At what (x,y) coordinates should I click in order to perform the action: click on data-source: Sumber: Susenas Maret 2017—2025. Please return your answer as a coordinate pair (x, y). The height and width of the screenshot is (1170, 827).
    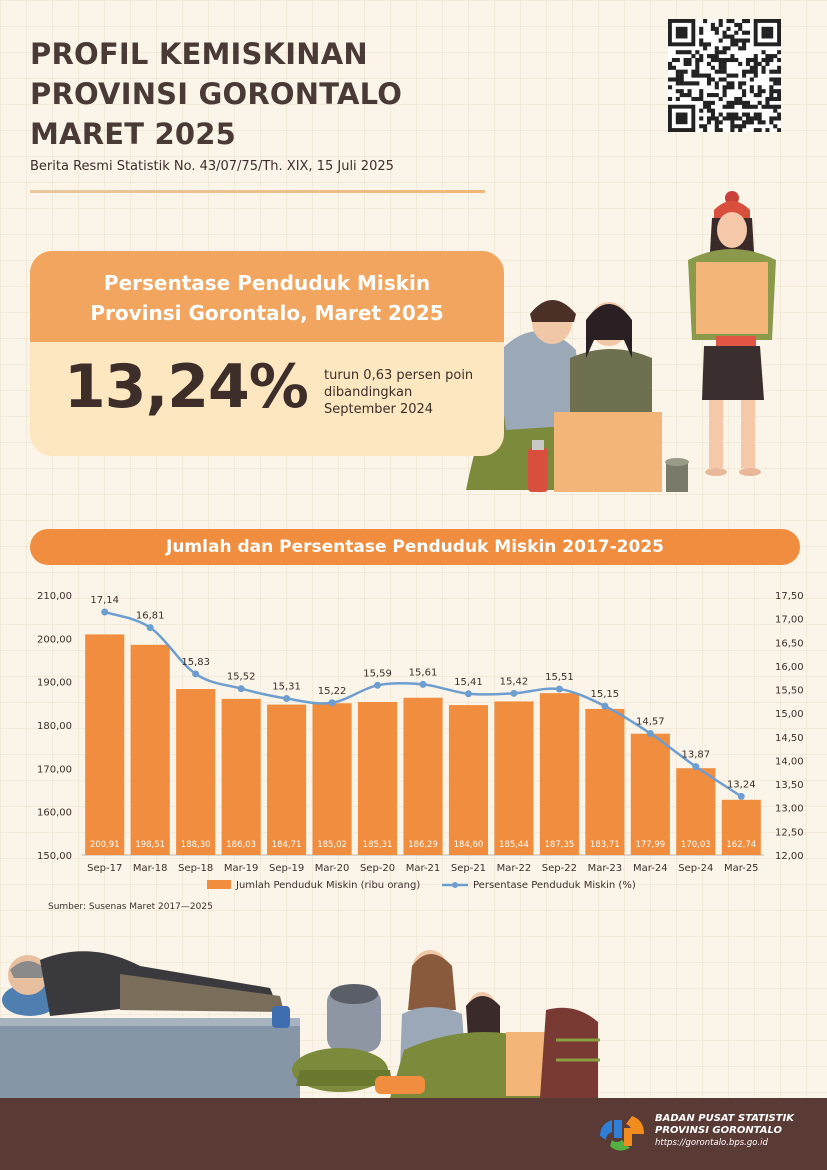
    Looking at the image, I should click on (130, 907).